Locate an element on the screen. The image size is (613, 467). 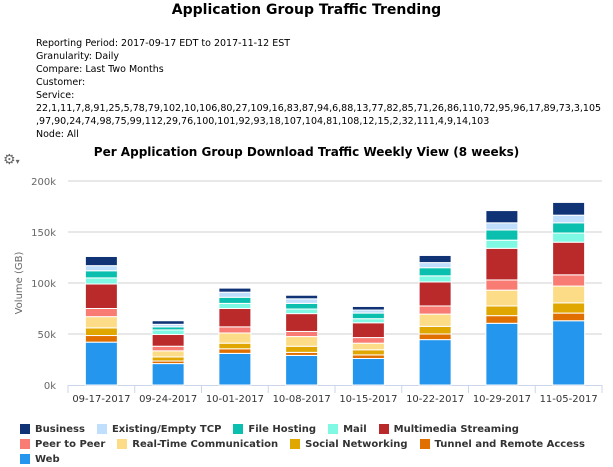
y-tick-label: 150k is located at coordinates (43, 233).